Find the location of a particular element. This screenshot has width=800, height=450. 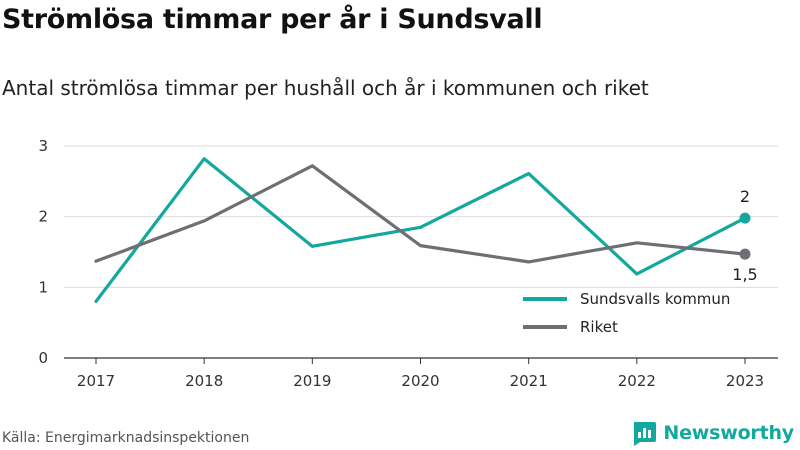

newsworthy-logo-icon is located at coordinates (645, 434).